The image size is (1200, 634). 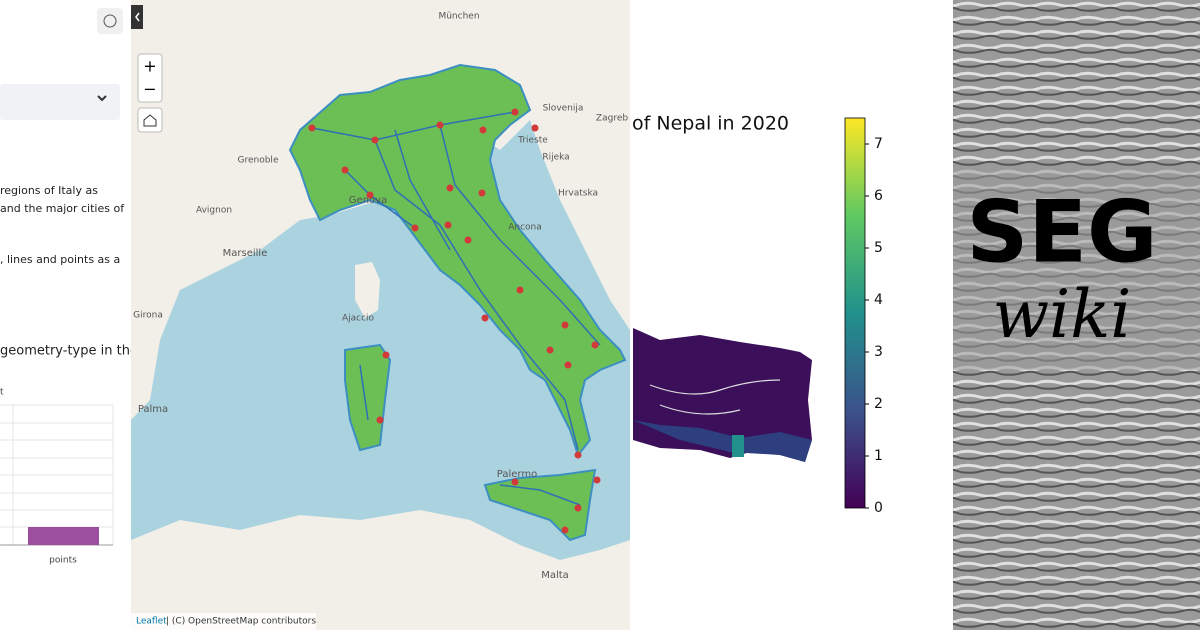 I want to click on map-label: Ancona, so click(x=525, y=228).